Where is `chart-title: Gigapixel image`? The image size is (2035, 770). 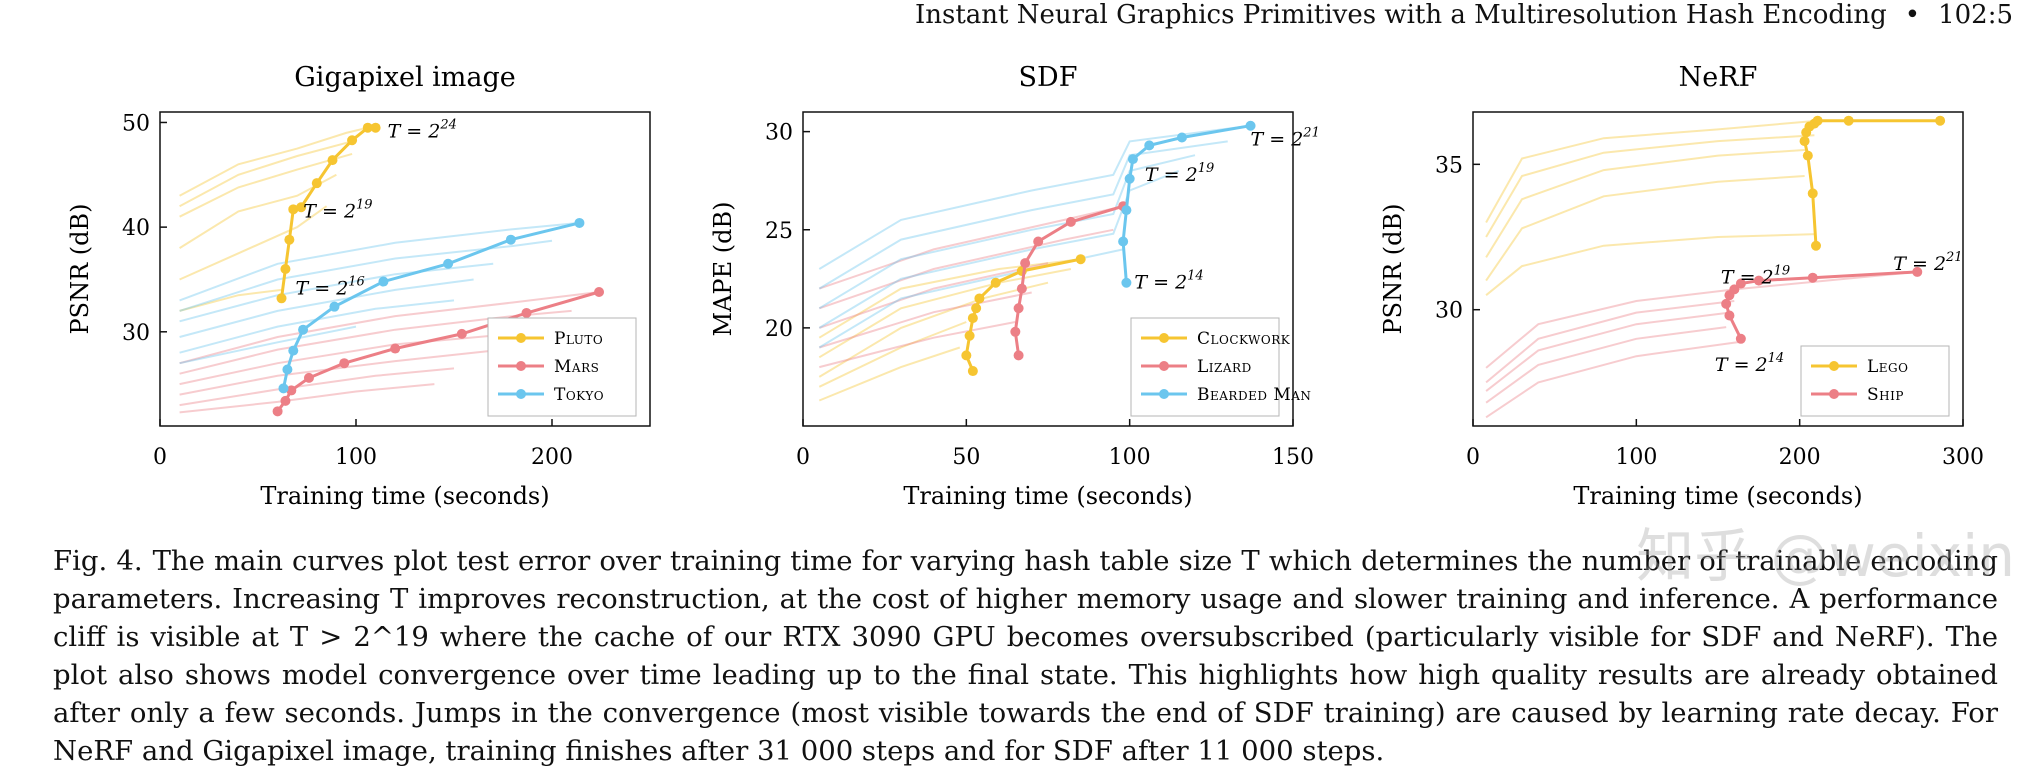
chart-title: Gigapixel image is located at coordinates (405, 77).